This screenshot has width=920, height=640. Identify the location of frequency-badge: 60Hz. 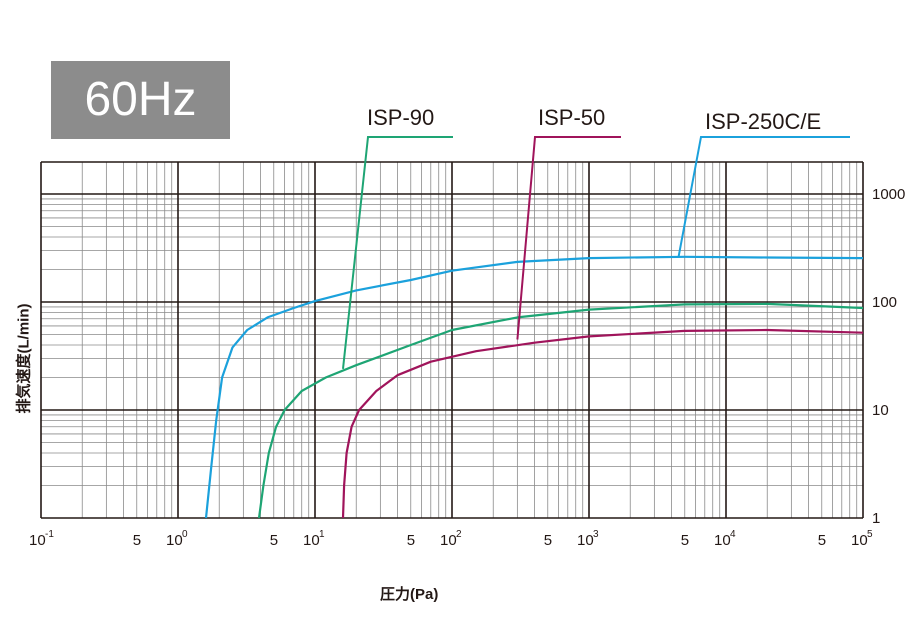
(140, 100).